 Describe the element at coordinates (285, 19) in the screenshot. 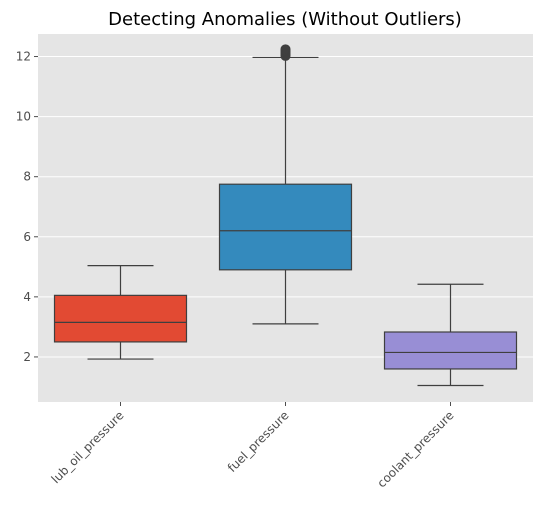

I see `chart-title: Detecting Anomalies (Without Outliers)` at that location.